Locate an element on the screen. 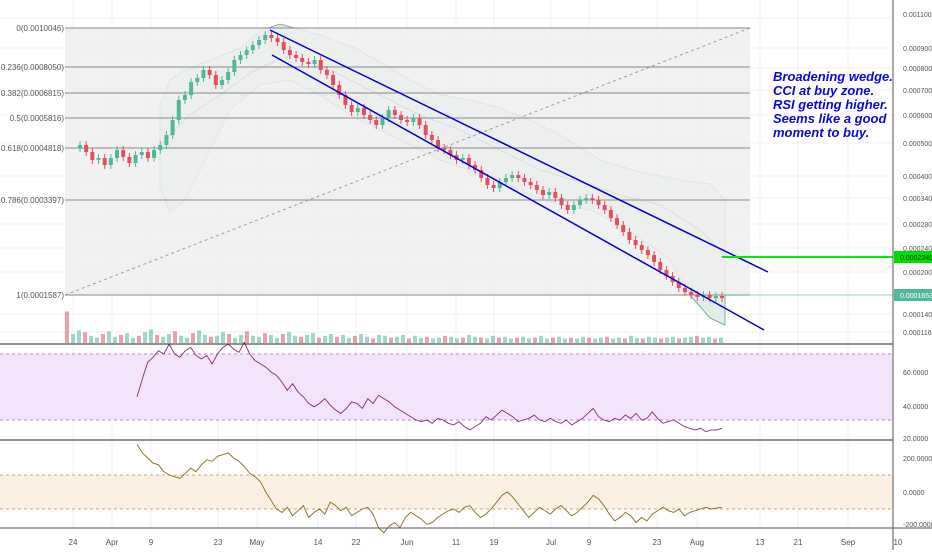 This screenshot has height=555, width=932. x-tick-label: Sep is located at coordinates (848, 542).